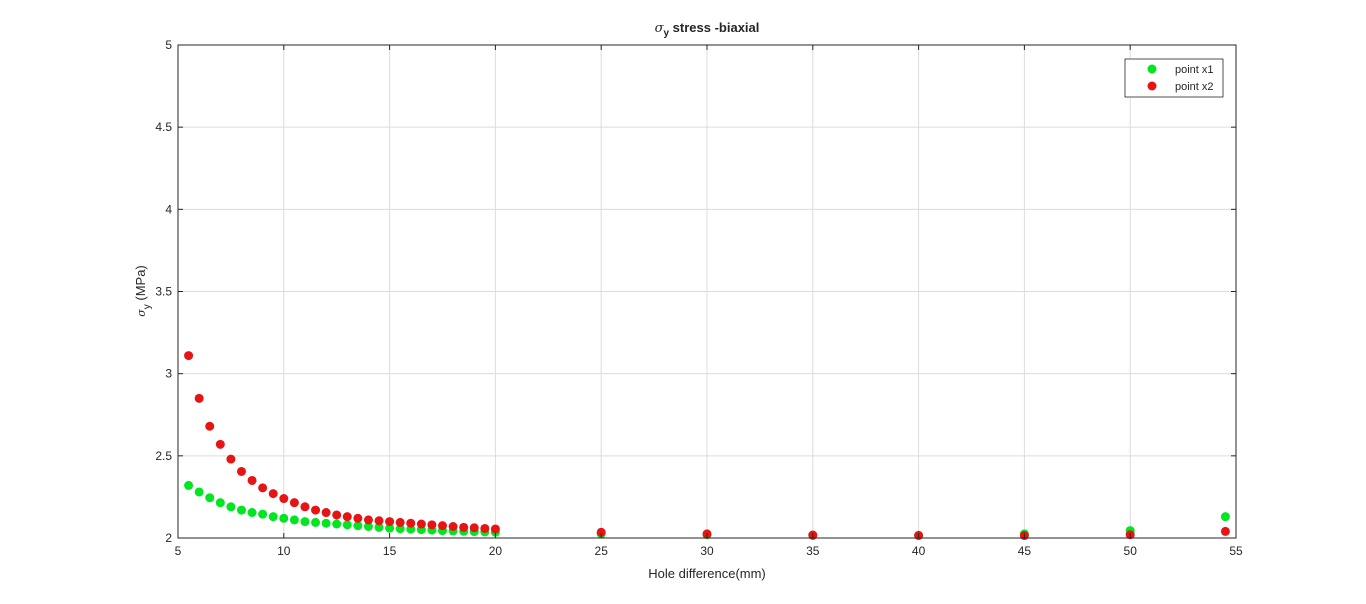 The image size is (1366, 604). Describe the element at coordinates (168, 538) in the screenshot. I see `y-tick-label: 2` at that location.